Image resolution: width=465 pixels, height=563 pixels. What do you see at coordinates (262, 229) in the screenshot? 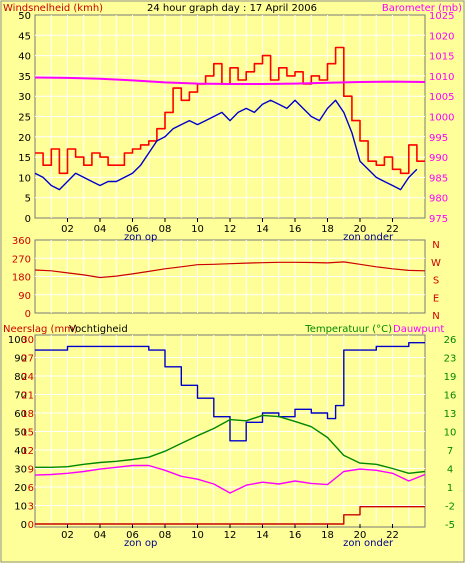
I see `wind-xtick-label-14: 14` at bounding box center [262, 229].